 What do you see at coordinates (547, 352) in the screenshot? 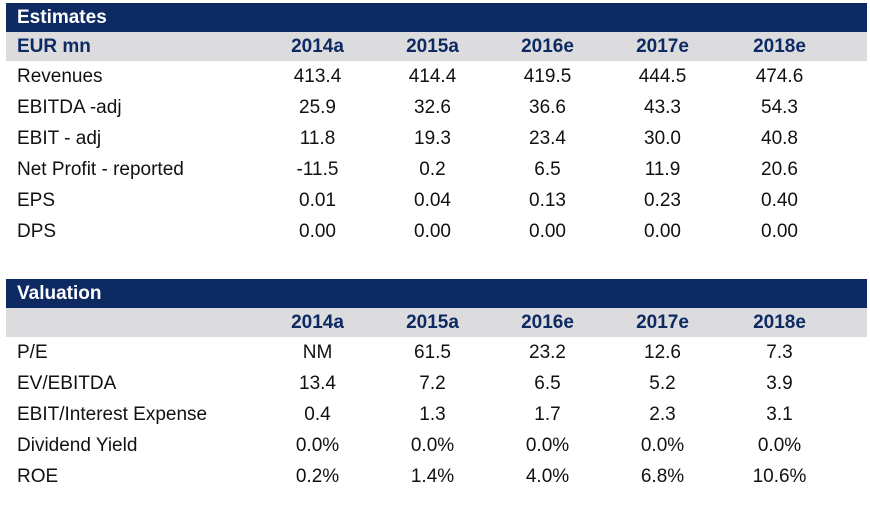
I see `cell-value: 23.2` at bounding box center [547, 352].